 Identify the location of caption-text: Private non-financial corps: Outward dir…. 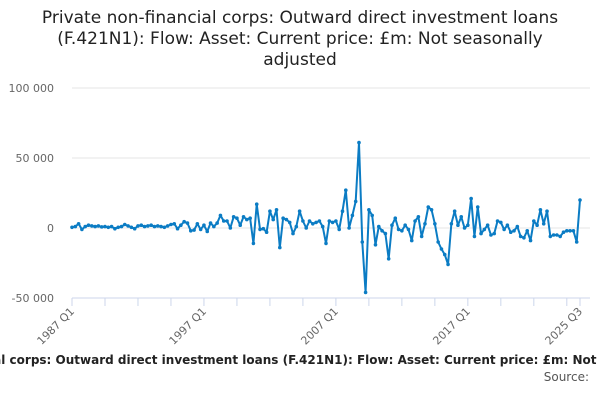
(300, 360).